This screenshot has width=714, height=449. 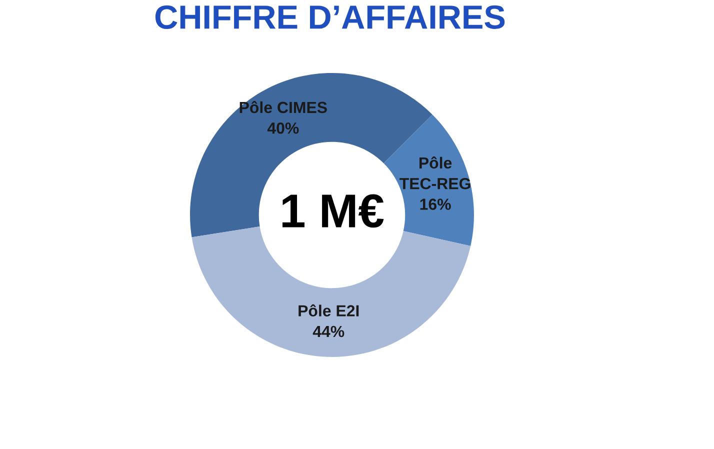 What do you see at coordinates (328, 310) in the screenshot?
I see `slice-label: Pôle E2I` at bounding box center [328, 310].